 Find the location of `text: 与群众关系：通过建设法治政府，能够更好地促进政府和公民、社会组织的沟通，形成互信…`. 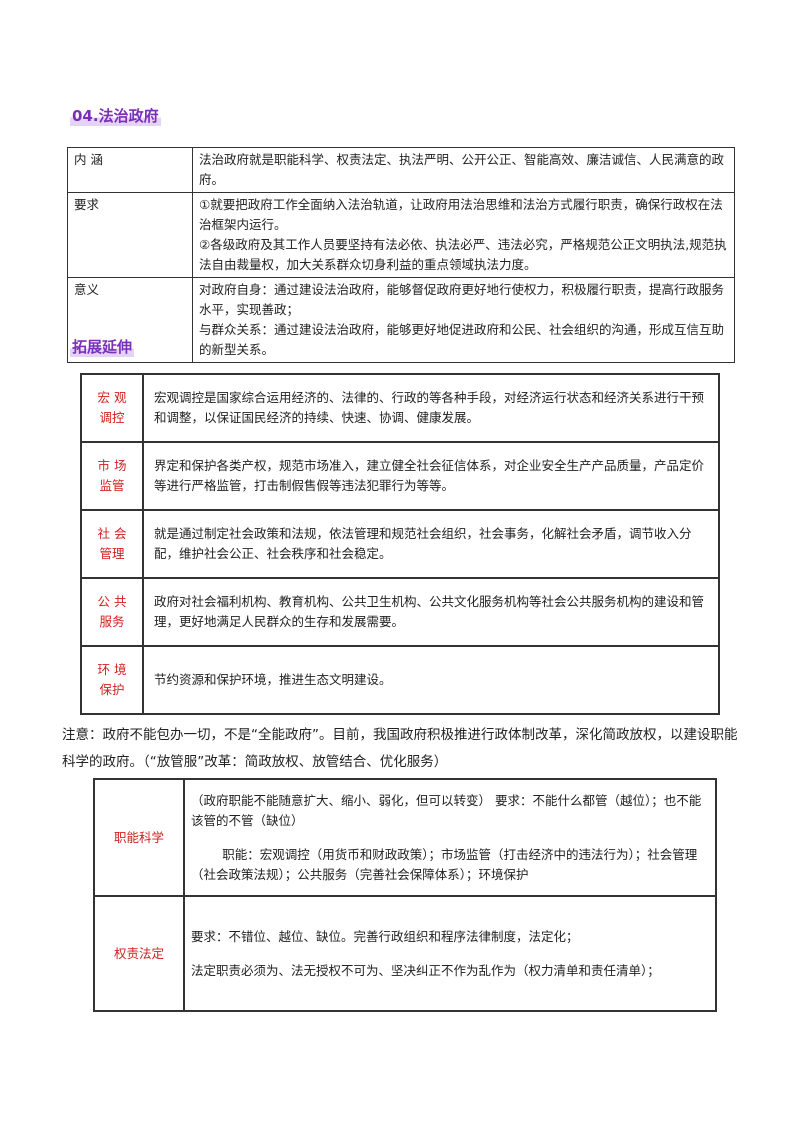

text: 与群众关系：通过建设法治政府，能够更好地促进政府和公民、社会组织的沟通，形成互信… is located at coordinates (462, 339).